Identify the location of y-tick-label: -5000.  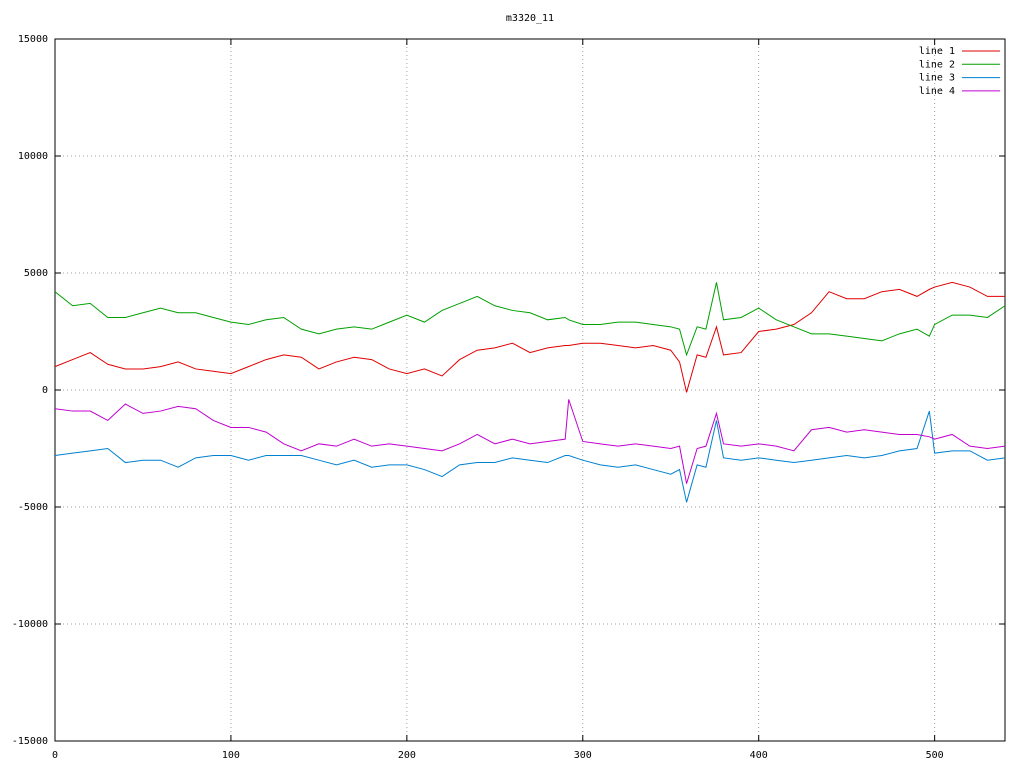
(33, 507).